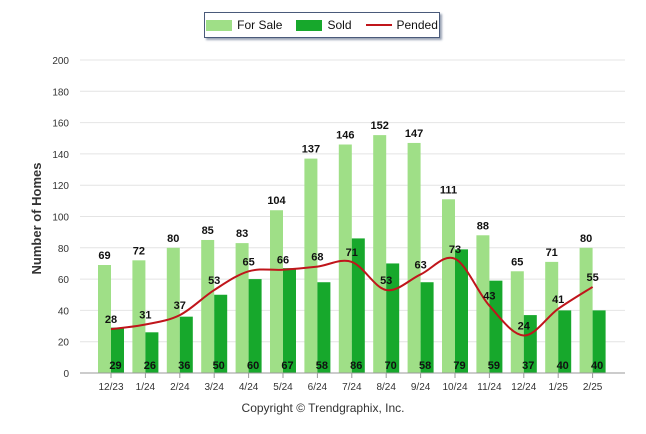 The image size is (646, 434). What do you see at coordinates (523, 387) in the screenshot?
I see `x-tick-label: 12/24` at bounding box center [523, 387].